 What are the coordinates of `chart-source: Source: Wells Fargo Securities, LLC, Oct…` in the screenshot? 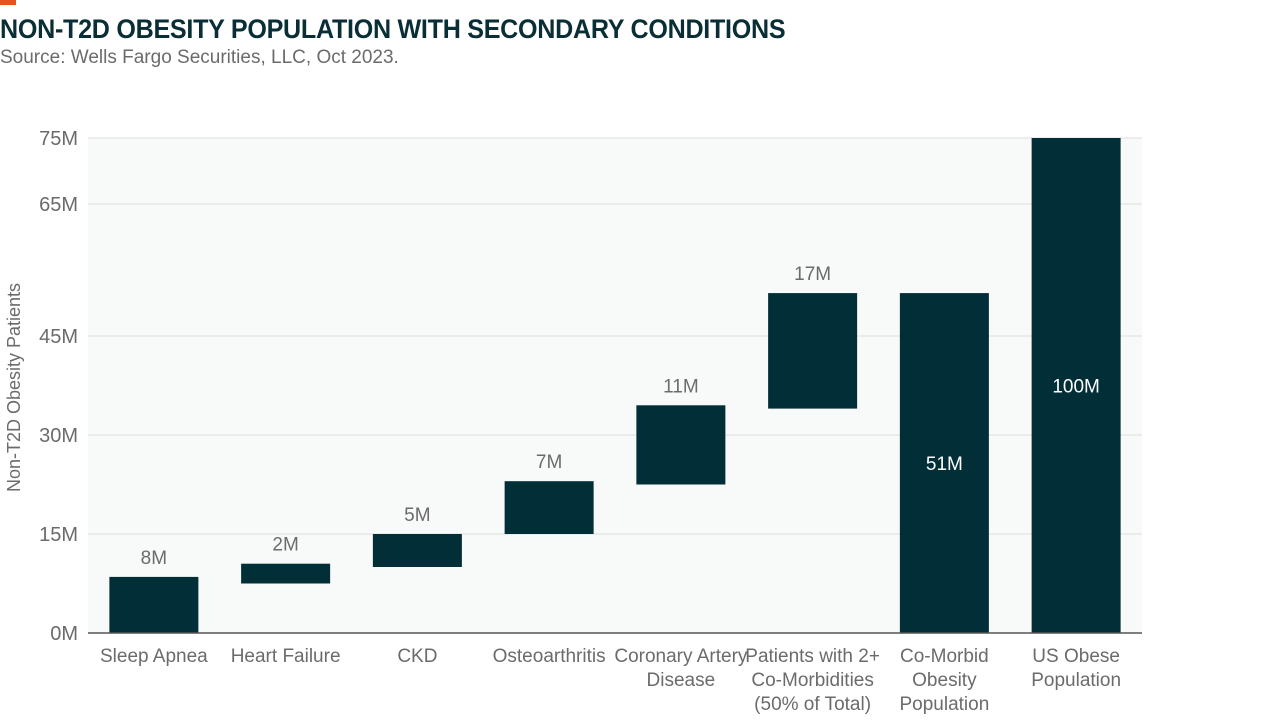 It's located at (199, 57).